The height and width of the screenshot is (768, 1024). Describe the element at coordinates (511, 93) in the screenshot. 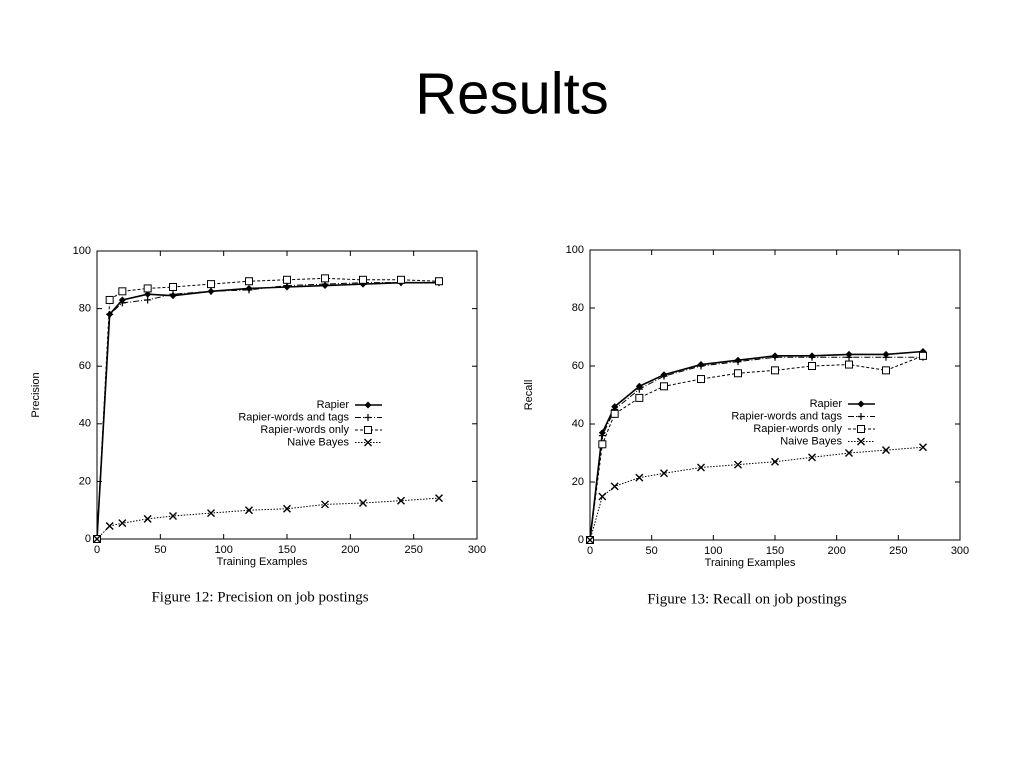

I see `slide-title: Results` at that location.